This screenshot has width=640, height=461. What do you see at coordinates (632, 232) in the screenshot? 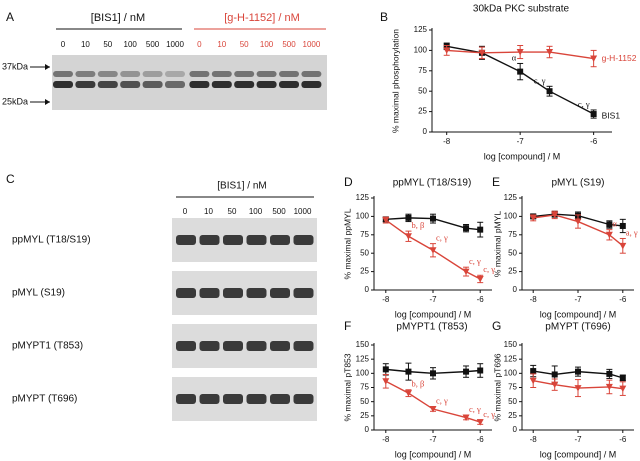
I see `annotation: a, γ` at bounding box center [632, 232].